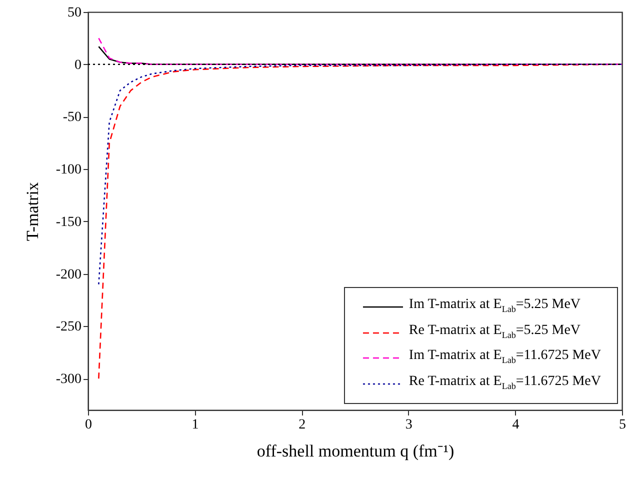  I want to click on x-tick-label: 5, so click(622, 425).